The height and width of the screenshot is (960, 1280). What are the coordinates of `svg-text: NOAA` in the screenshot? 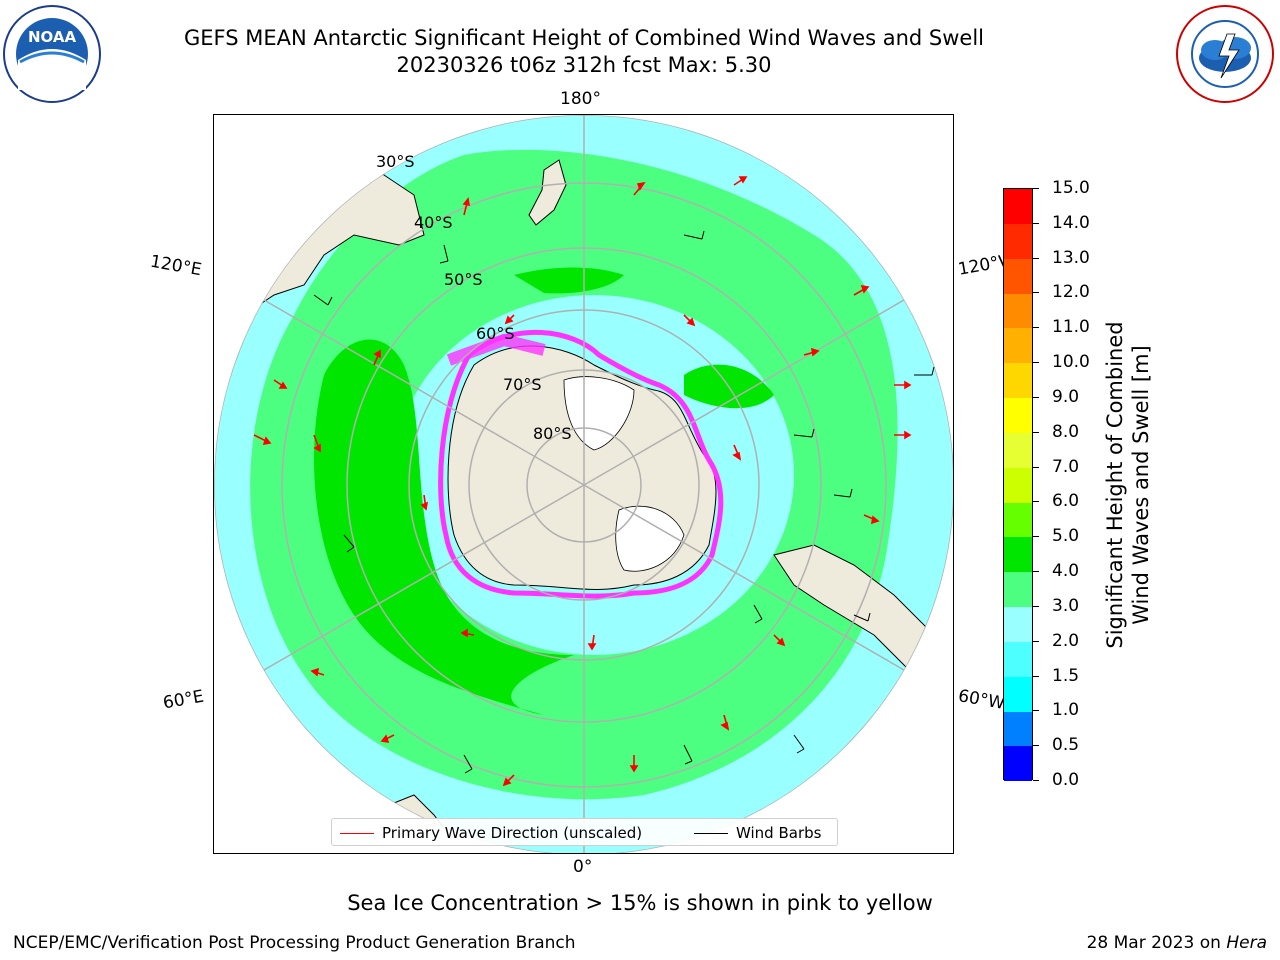 It's located at (52, 37).